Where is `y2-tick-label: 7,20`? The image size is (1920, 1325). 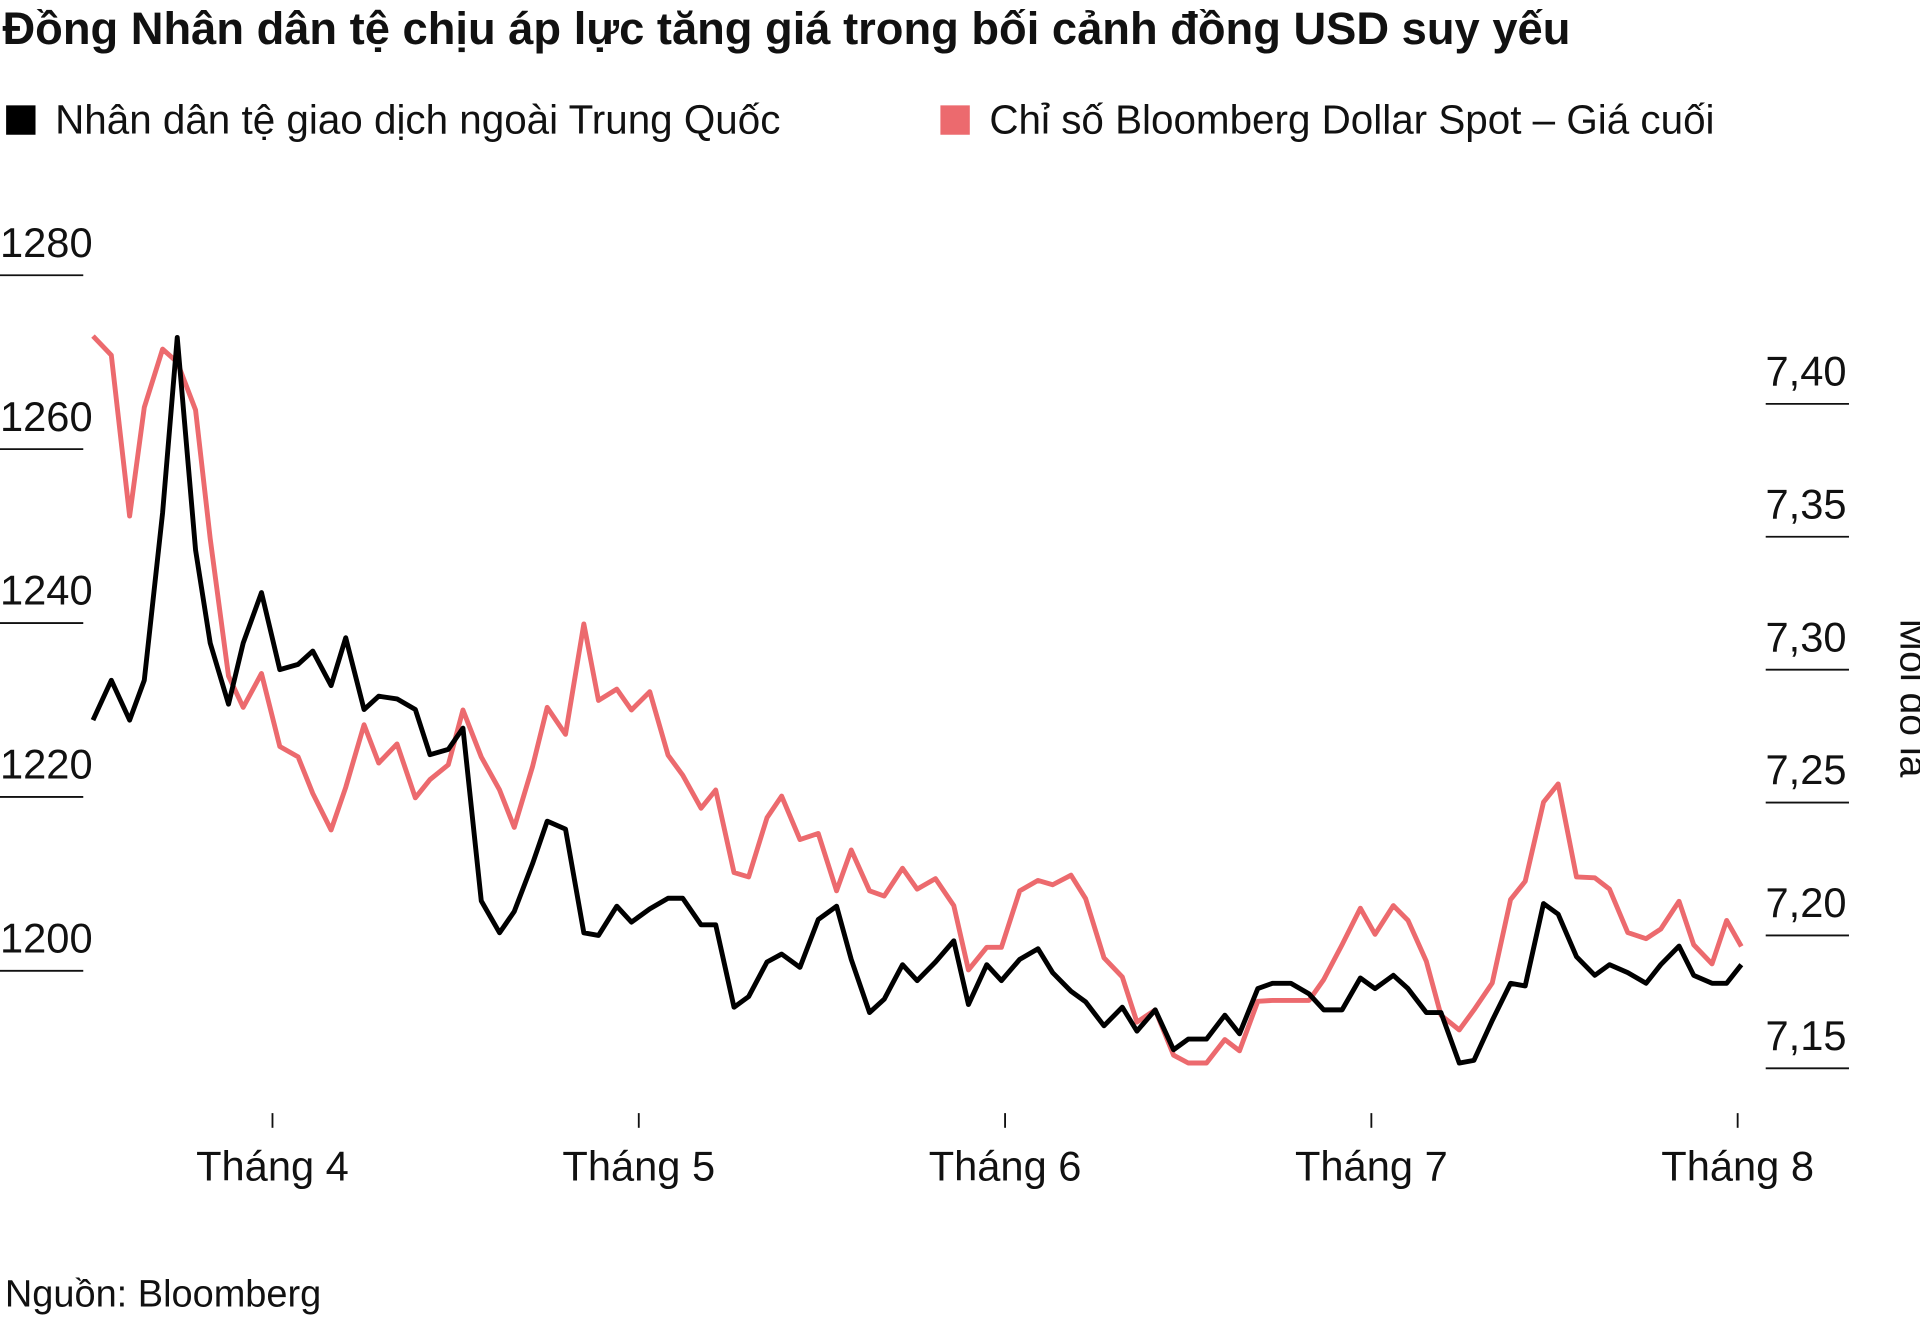 y2-tick-label: 7,20 is located at coordinates (1806, 902).